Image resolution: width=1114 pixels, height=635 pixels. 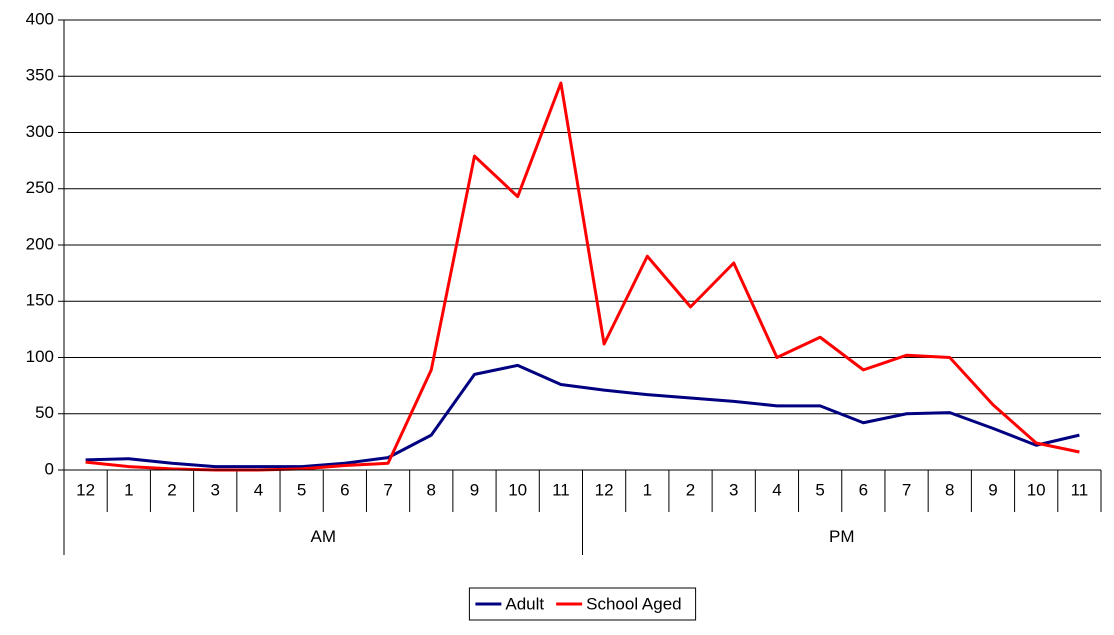 What do you see at coordinates (40, 300) in the screenshot?
I see `y-tick-label: 150` at bounding box center [40, 300].